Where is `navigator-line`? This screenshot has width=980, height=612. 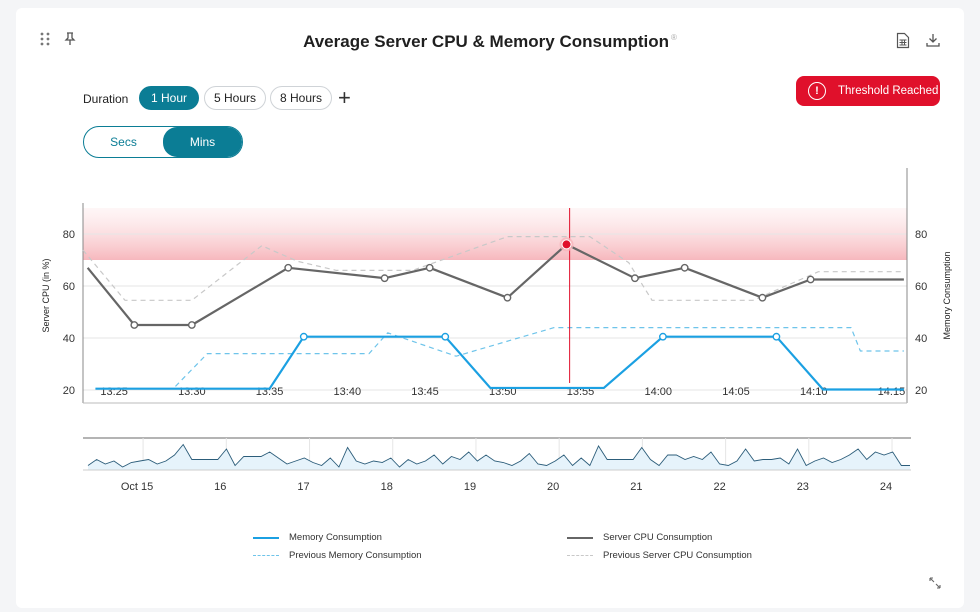
navigator-line is located at coordinates (498, 455).